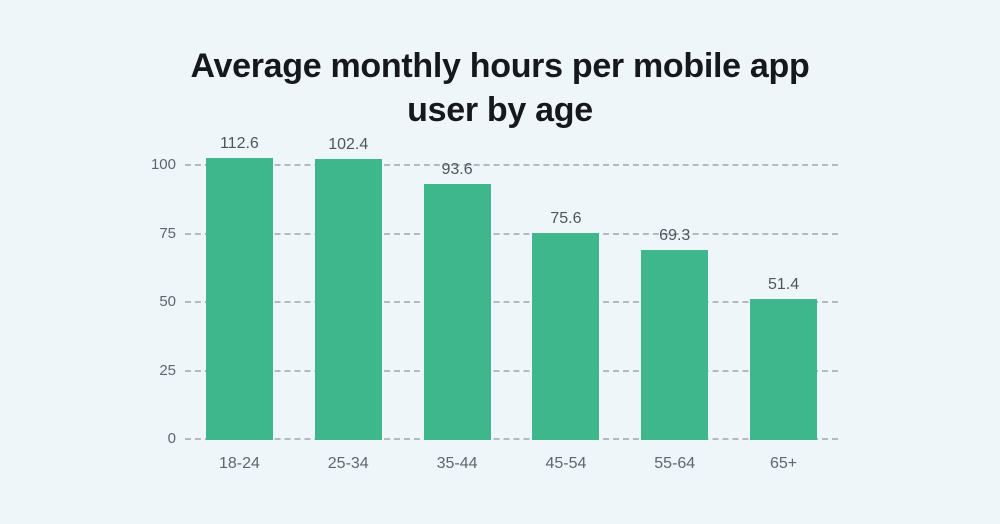 The image size is (1000, 524). What do you see at coordinates (457, 463) in the screenshot?
I see `x-tick-label: 35-44` at bounding box center [457, 463].